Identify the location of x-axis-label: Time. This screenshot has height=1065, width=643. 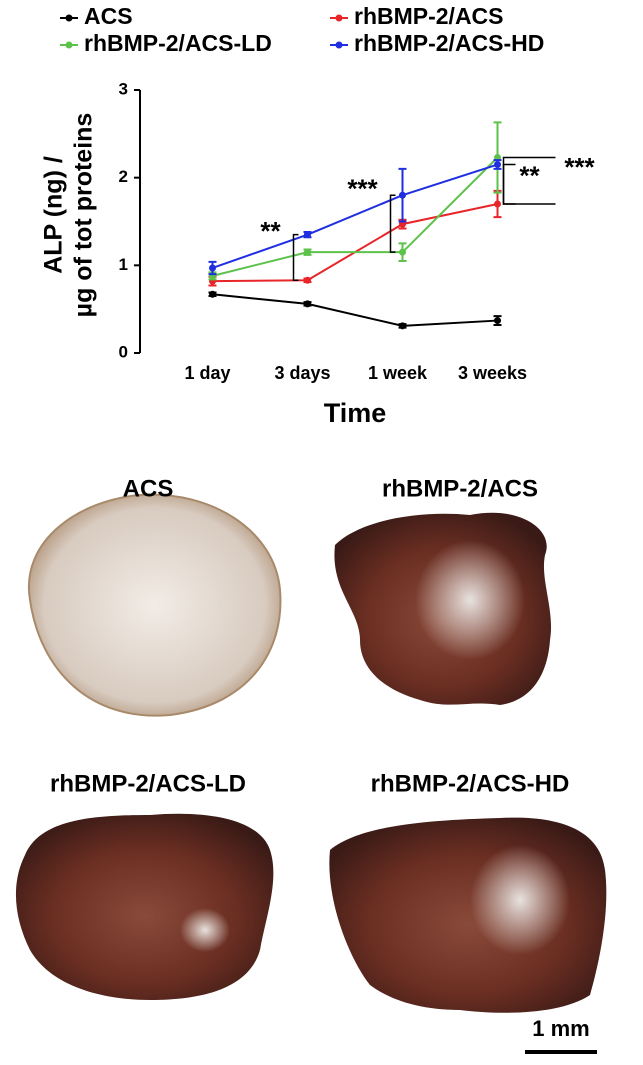
(355, 413).